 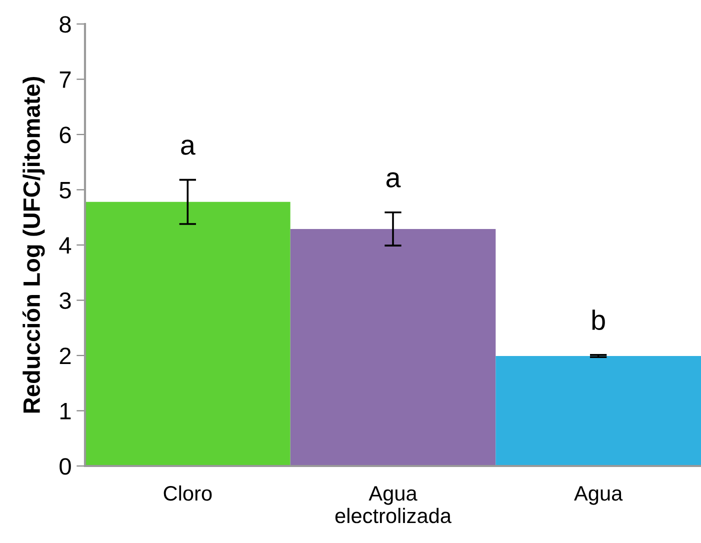 What do you see at coordinates (598, 495) in the screenshot?
I see `x-tick-label: Agua` at bounding box center [598, 495].